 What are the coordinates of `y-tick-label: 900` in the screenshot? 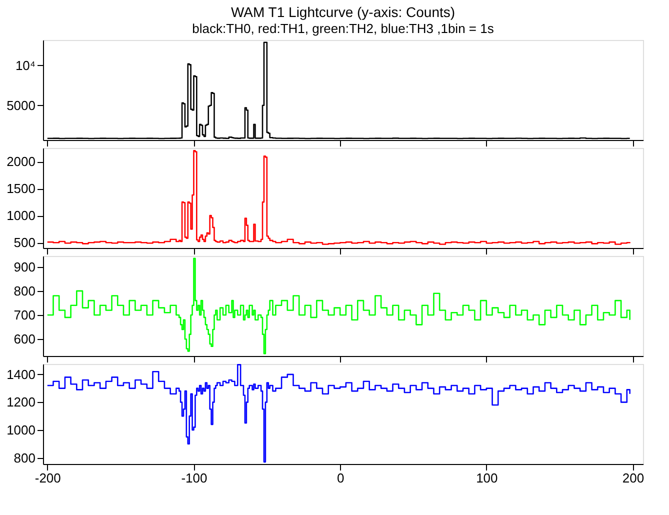 It's located at (25, 266).